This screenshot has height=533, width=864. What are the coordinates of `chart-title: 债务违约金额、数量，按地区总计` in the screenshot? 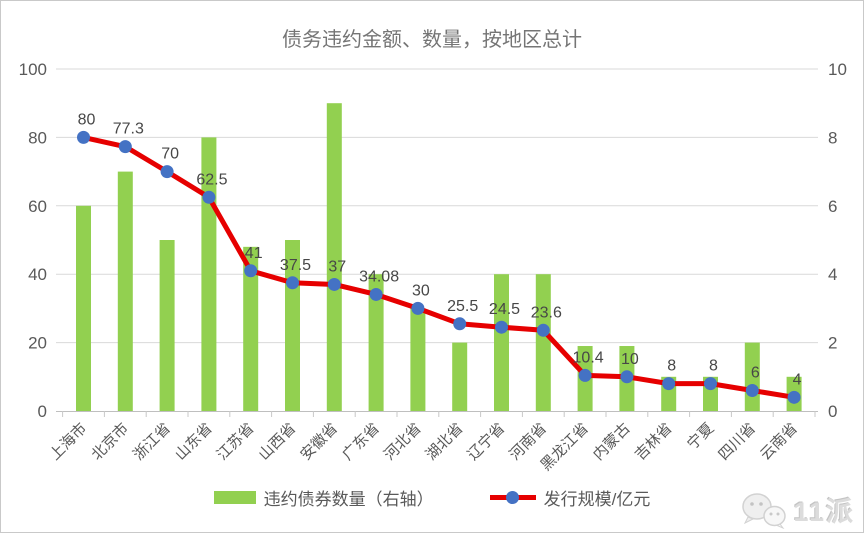 It's located at (432, 40).